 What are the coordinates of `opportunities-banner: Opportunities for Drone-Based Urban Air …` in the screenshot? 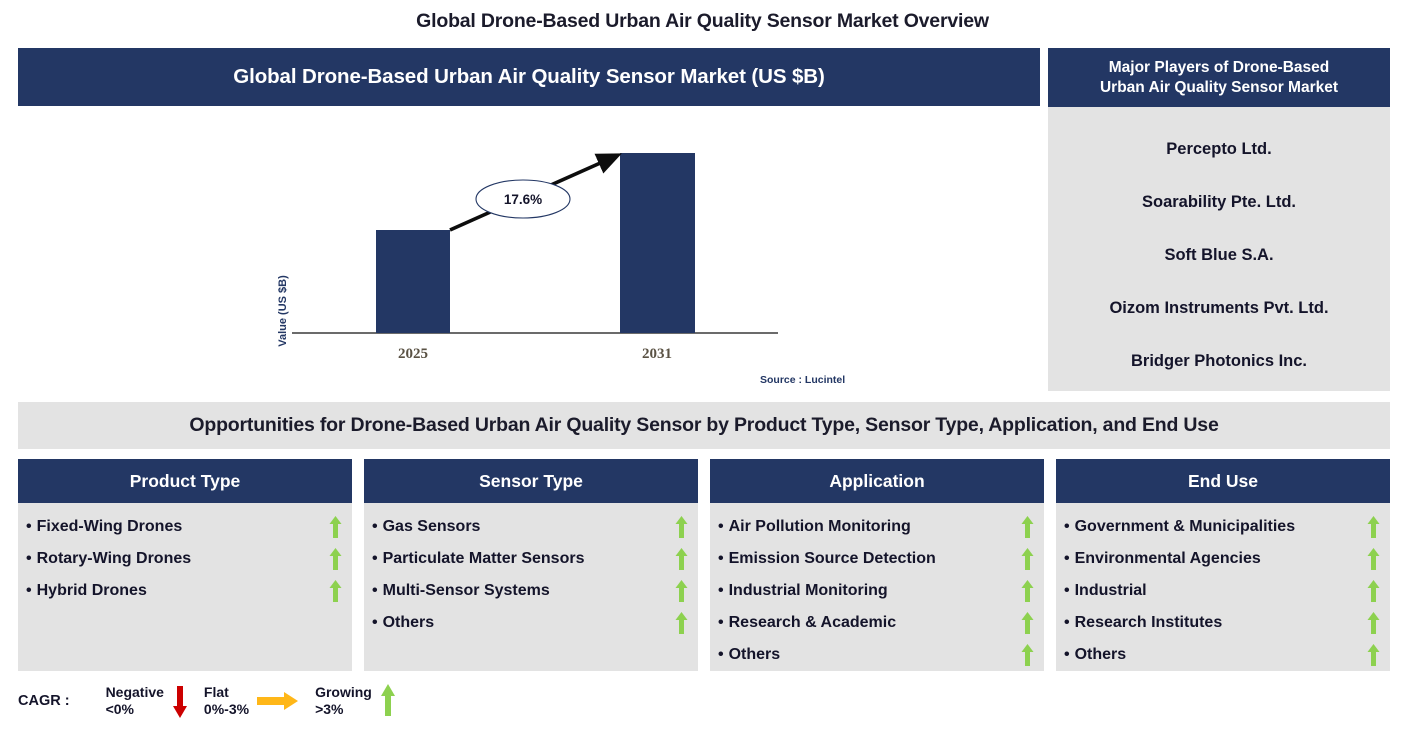 It's located at (704, 425).